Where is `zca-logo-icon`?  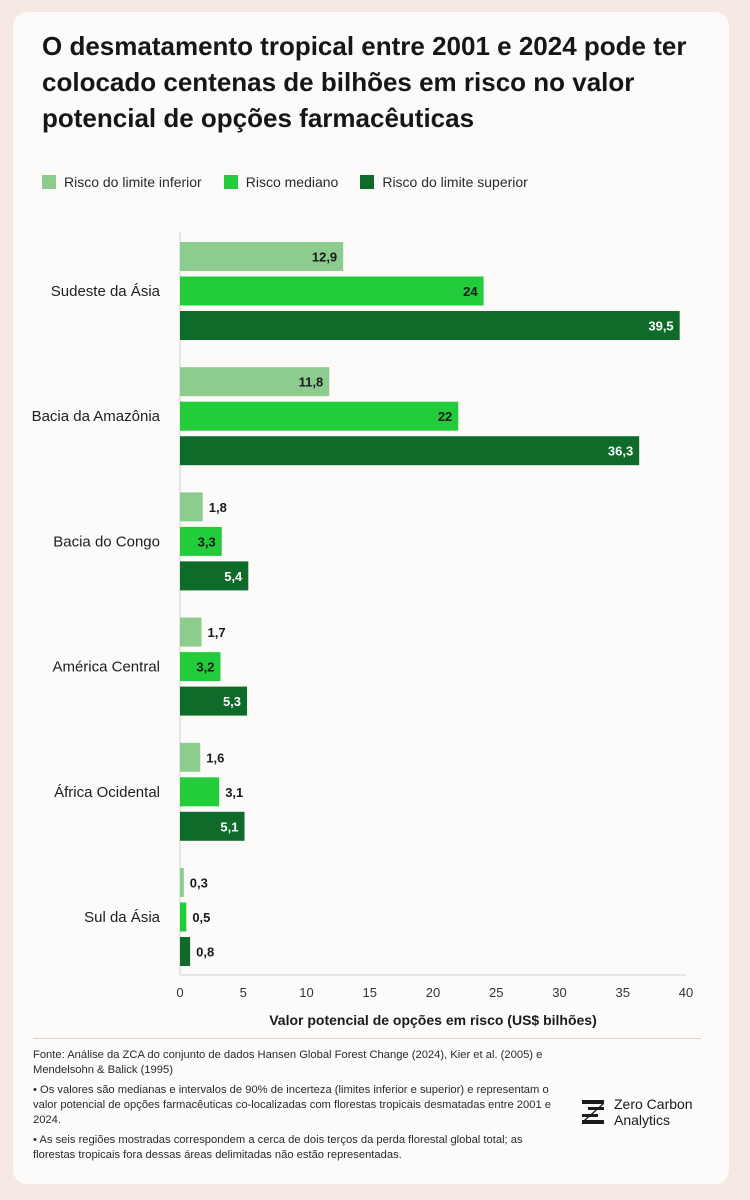
zca-logo-icon is located at coordinates (593, 1112).